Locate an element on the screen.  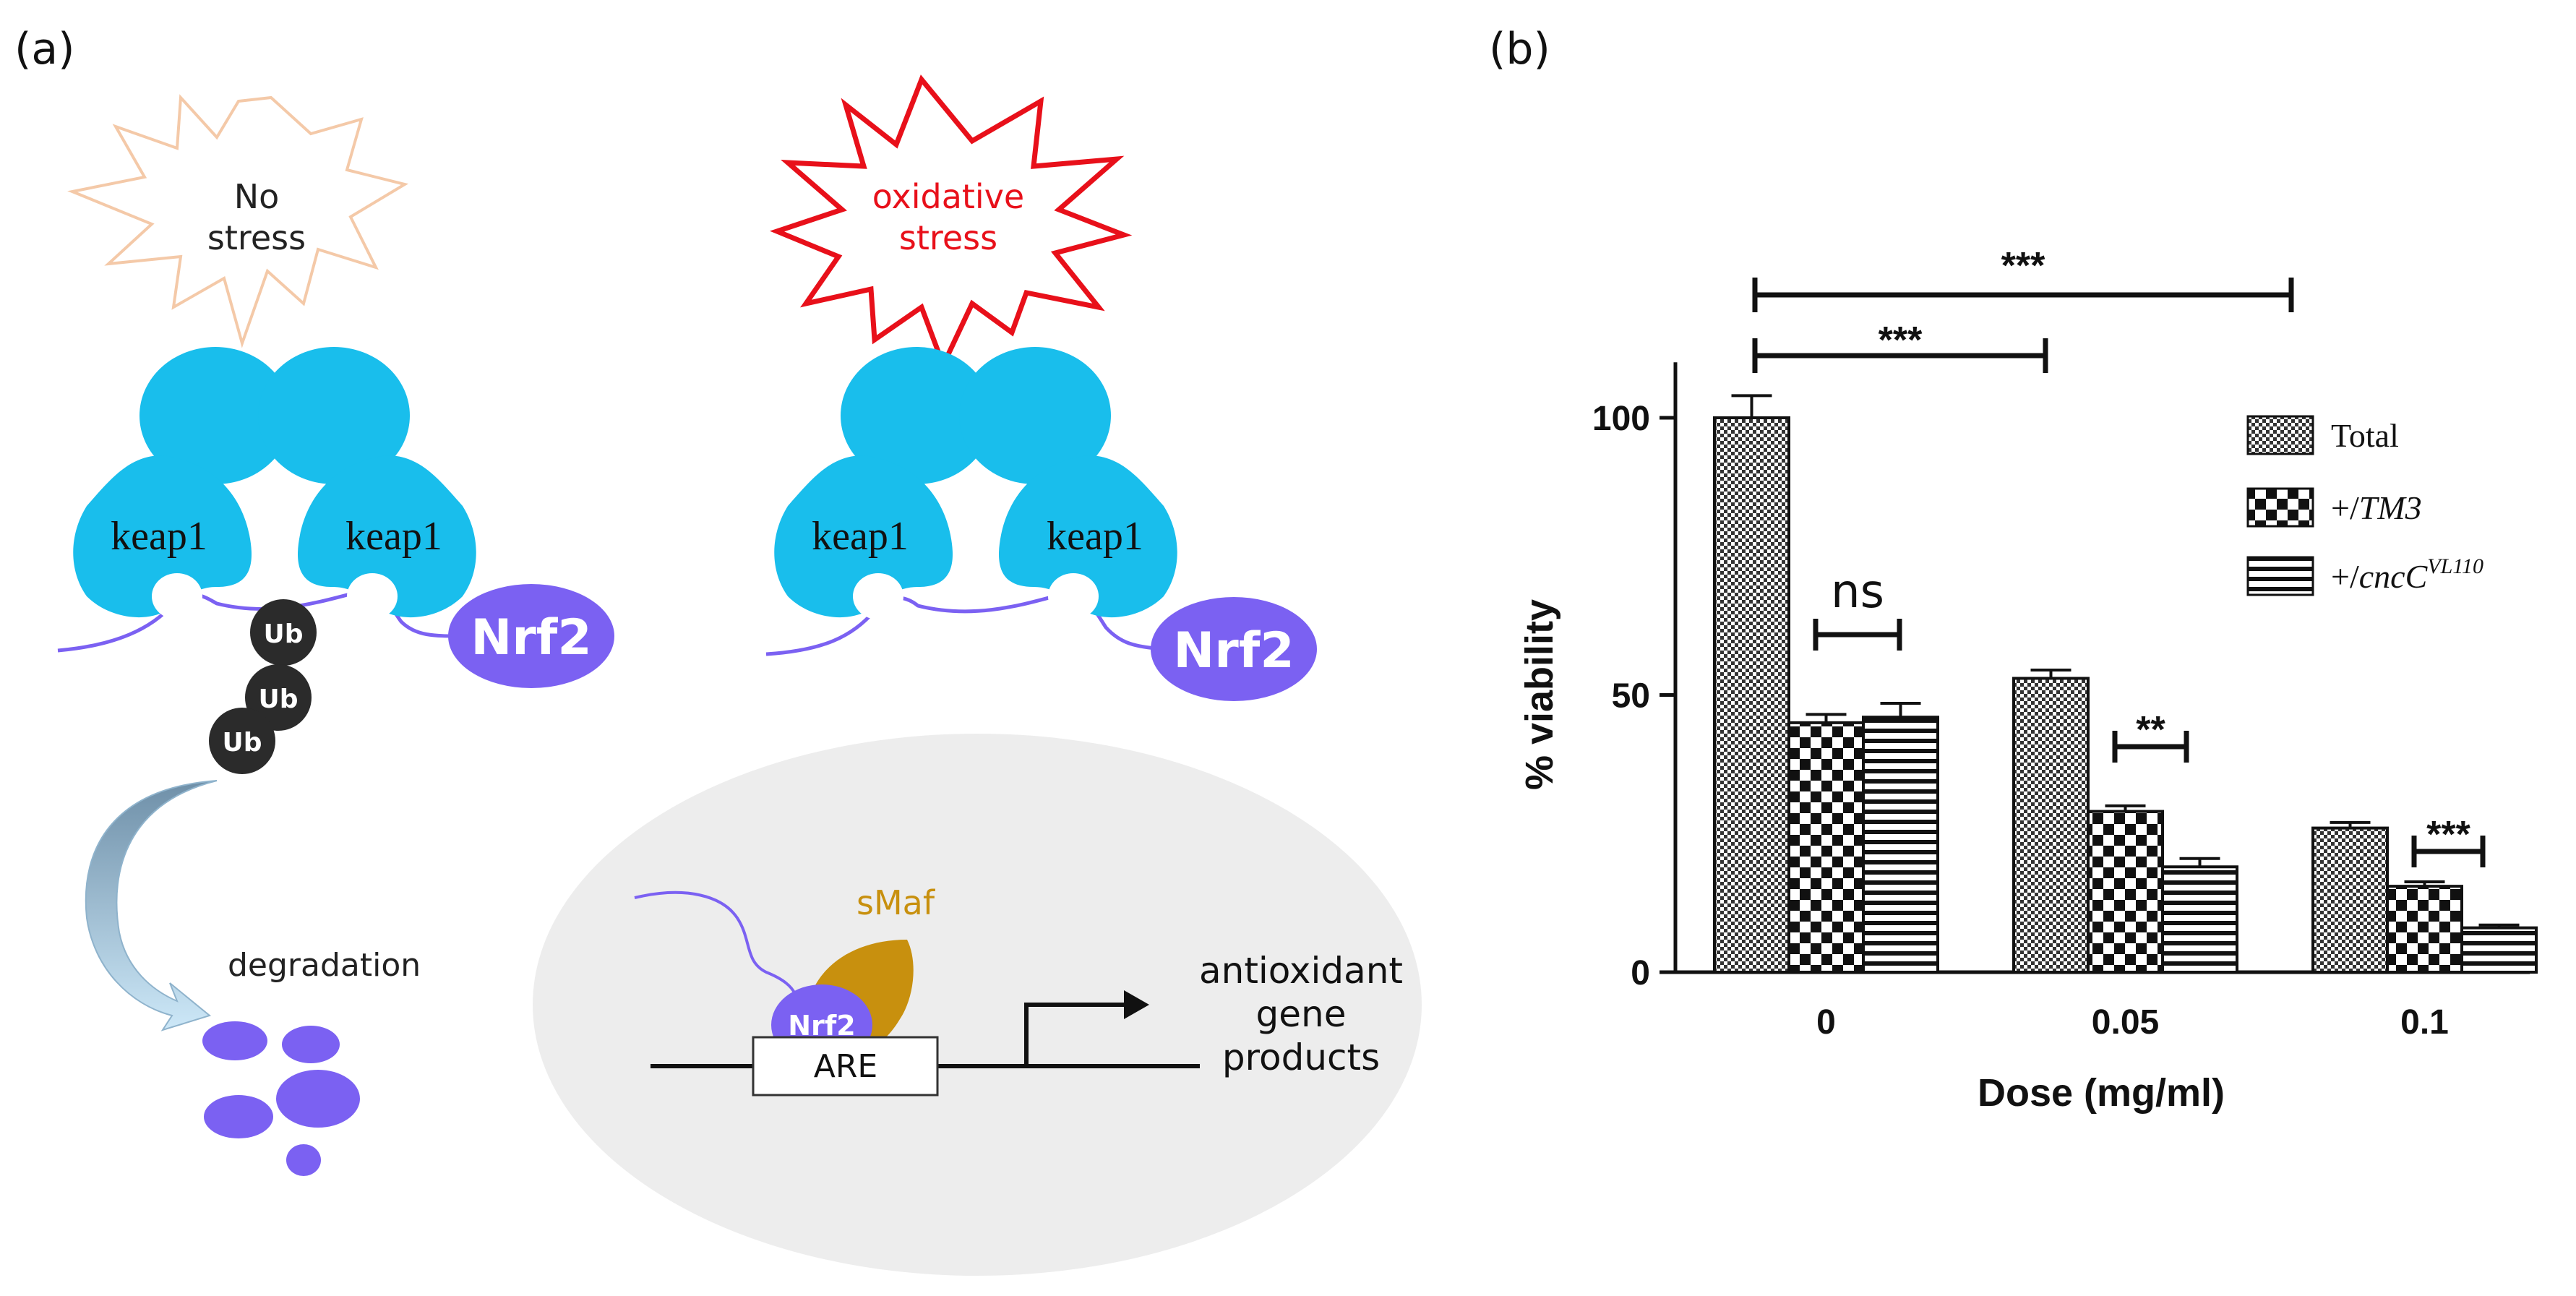
keap1-label-right-1: keap1 is located at coordinates (861, 537).